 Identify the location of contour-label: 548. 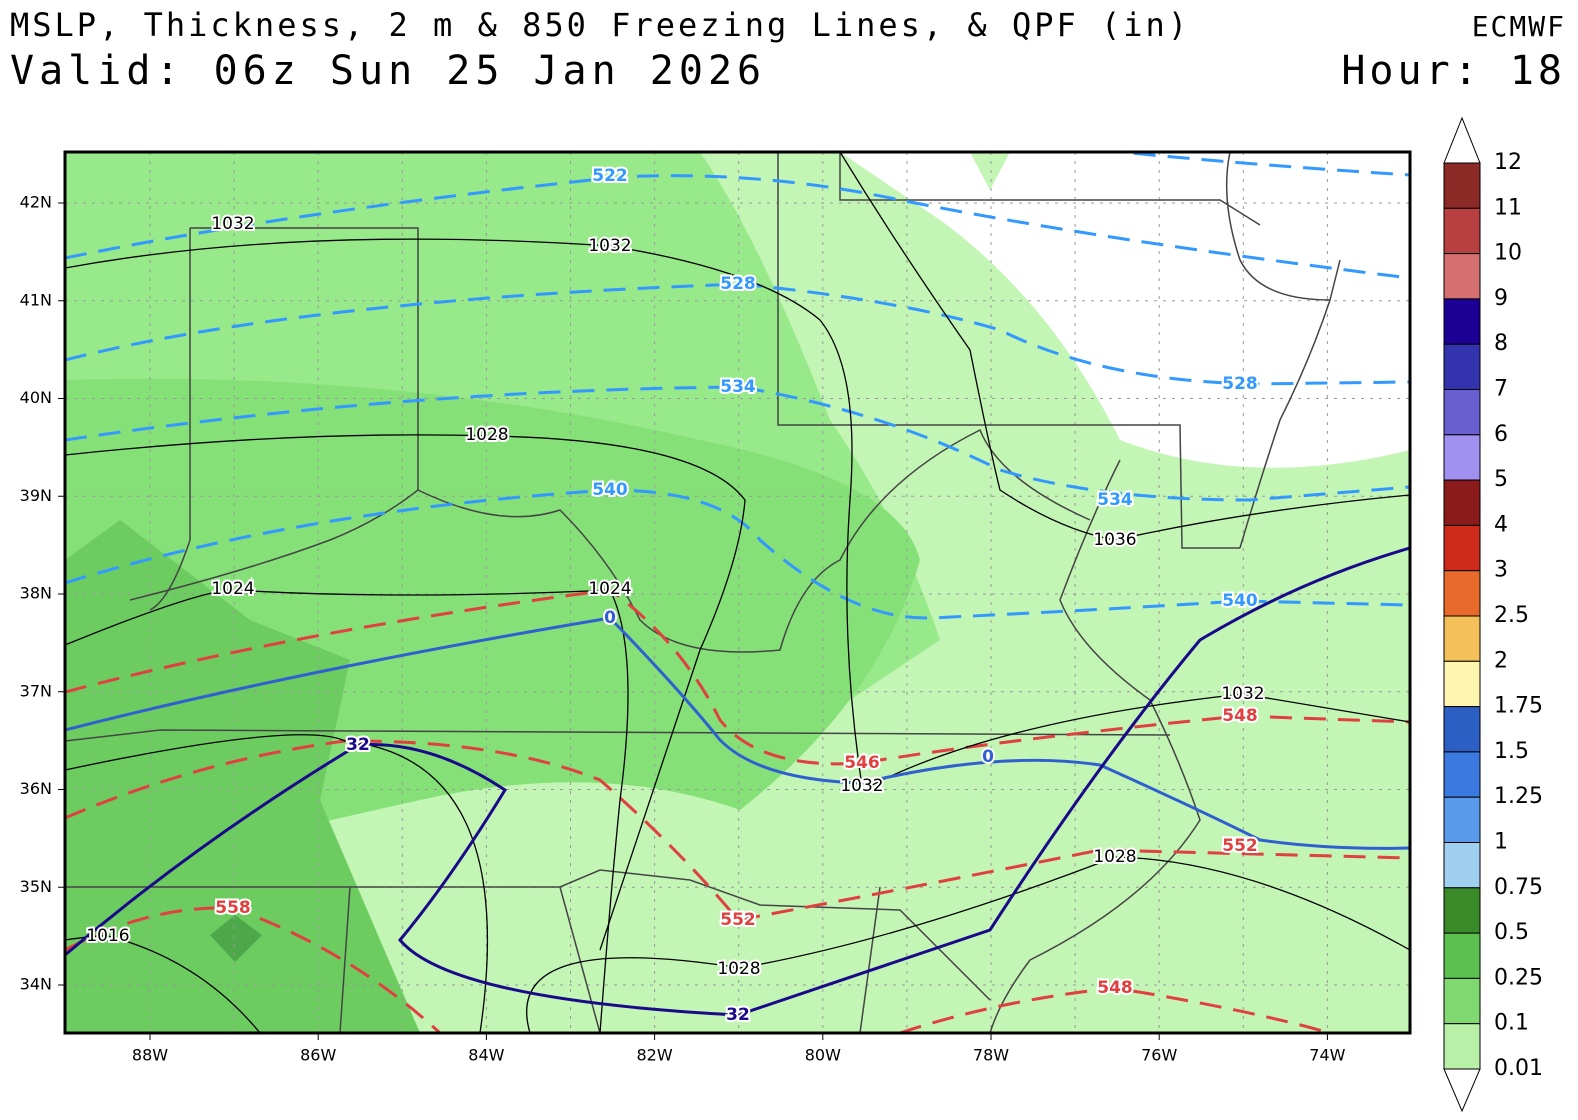
(1240, 716).